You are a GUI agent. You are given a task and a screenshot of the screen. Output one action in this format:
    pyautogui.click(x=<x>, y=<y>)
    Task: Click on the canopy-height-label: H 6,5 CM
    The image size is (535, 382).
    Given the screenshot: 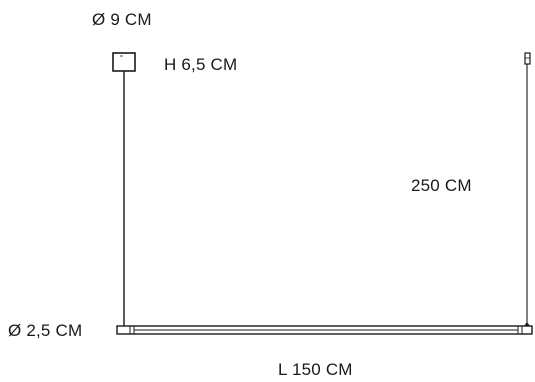 What is the action you would take?
    pyautogui.click(x=201, y=64)
    